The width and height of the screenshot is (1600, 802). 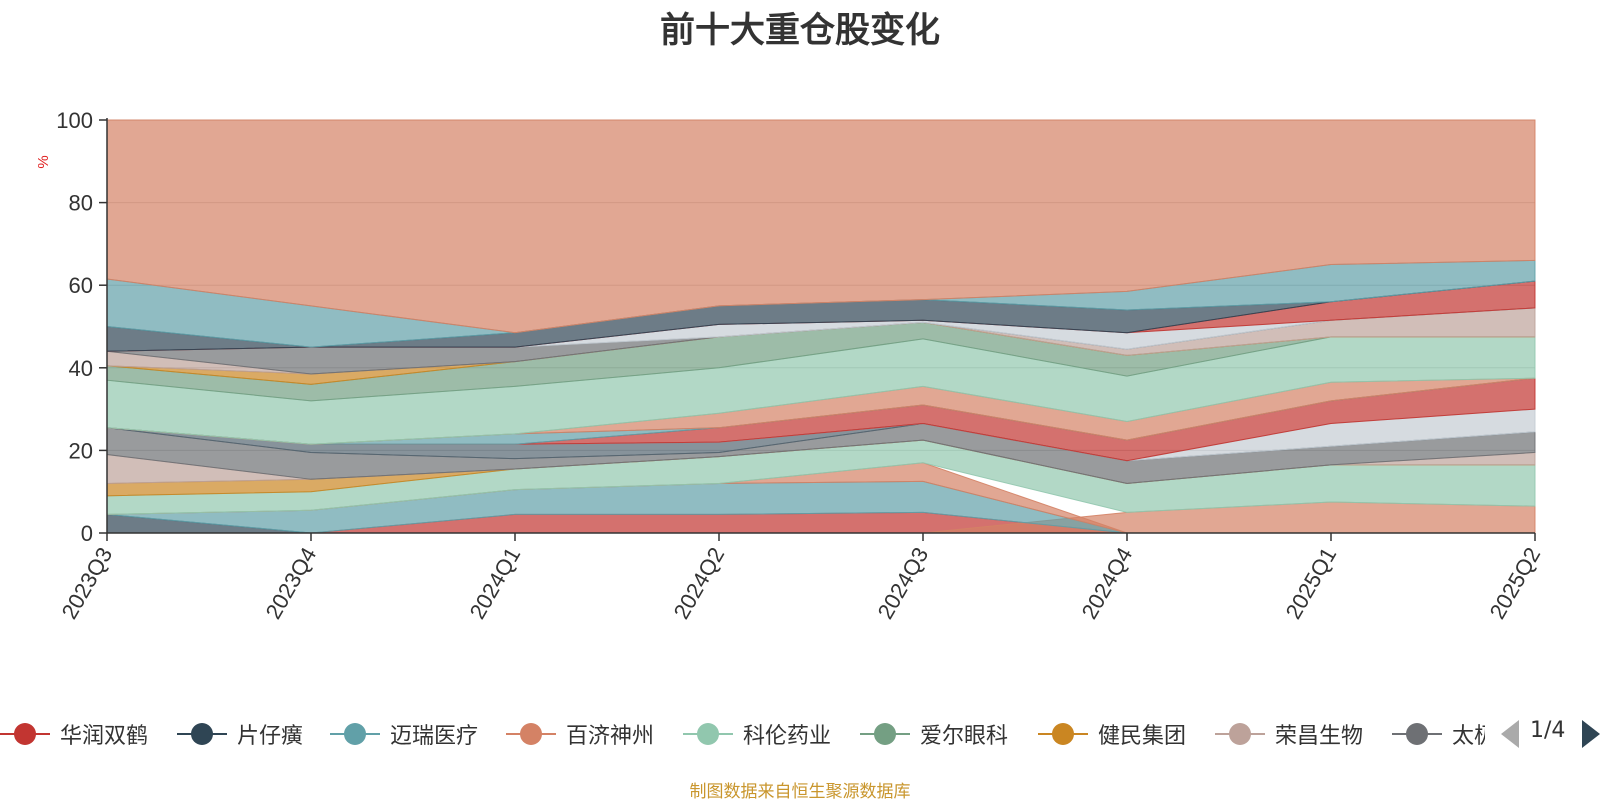 I want to click on y-tick-label: 40, so click(x=81, y=368).